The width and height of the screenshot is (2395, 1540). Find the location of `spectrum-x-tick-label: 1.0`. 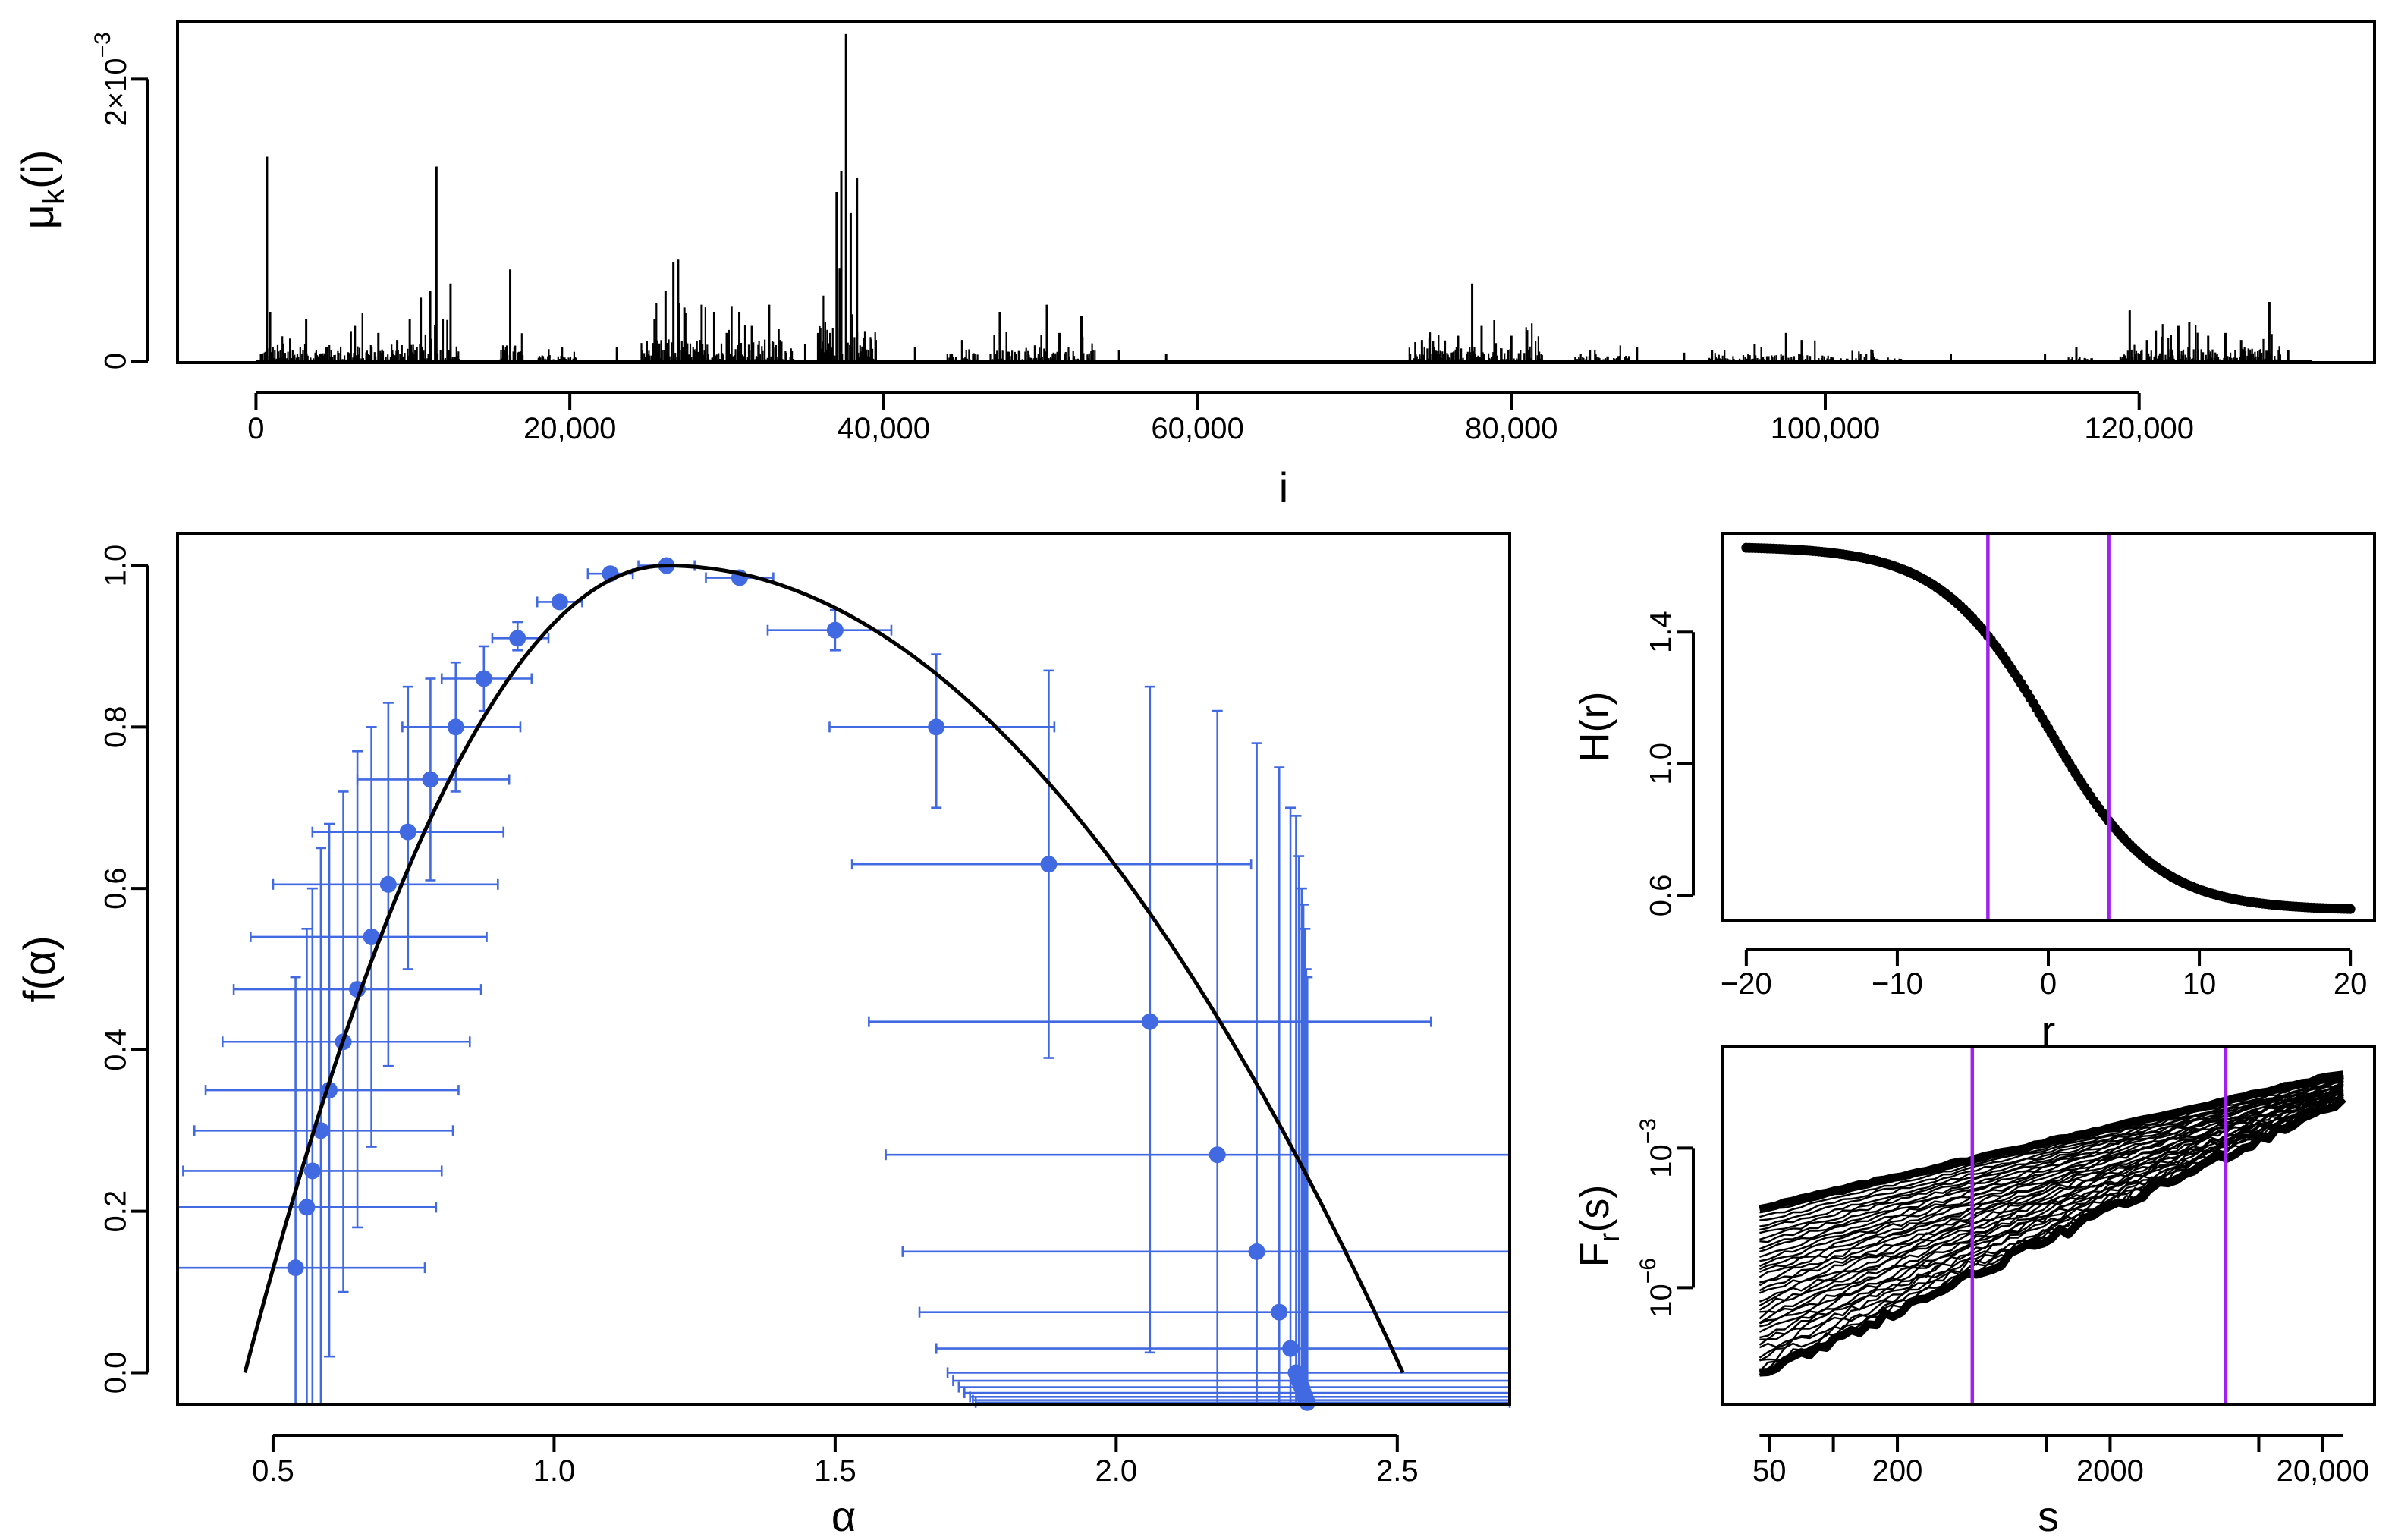

spectrum-x-tick-label: 1.0 is located at coordinates (554, 1471).